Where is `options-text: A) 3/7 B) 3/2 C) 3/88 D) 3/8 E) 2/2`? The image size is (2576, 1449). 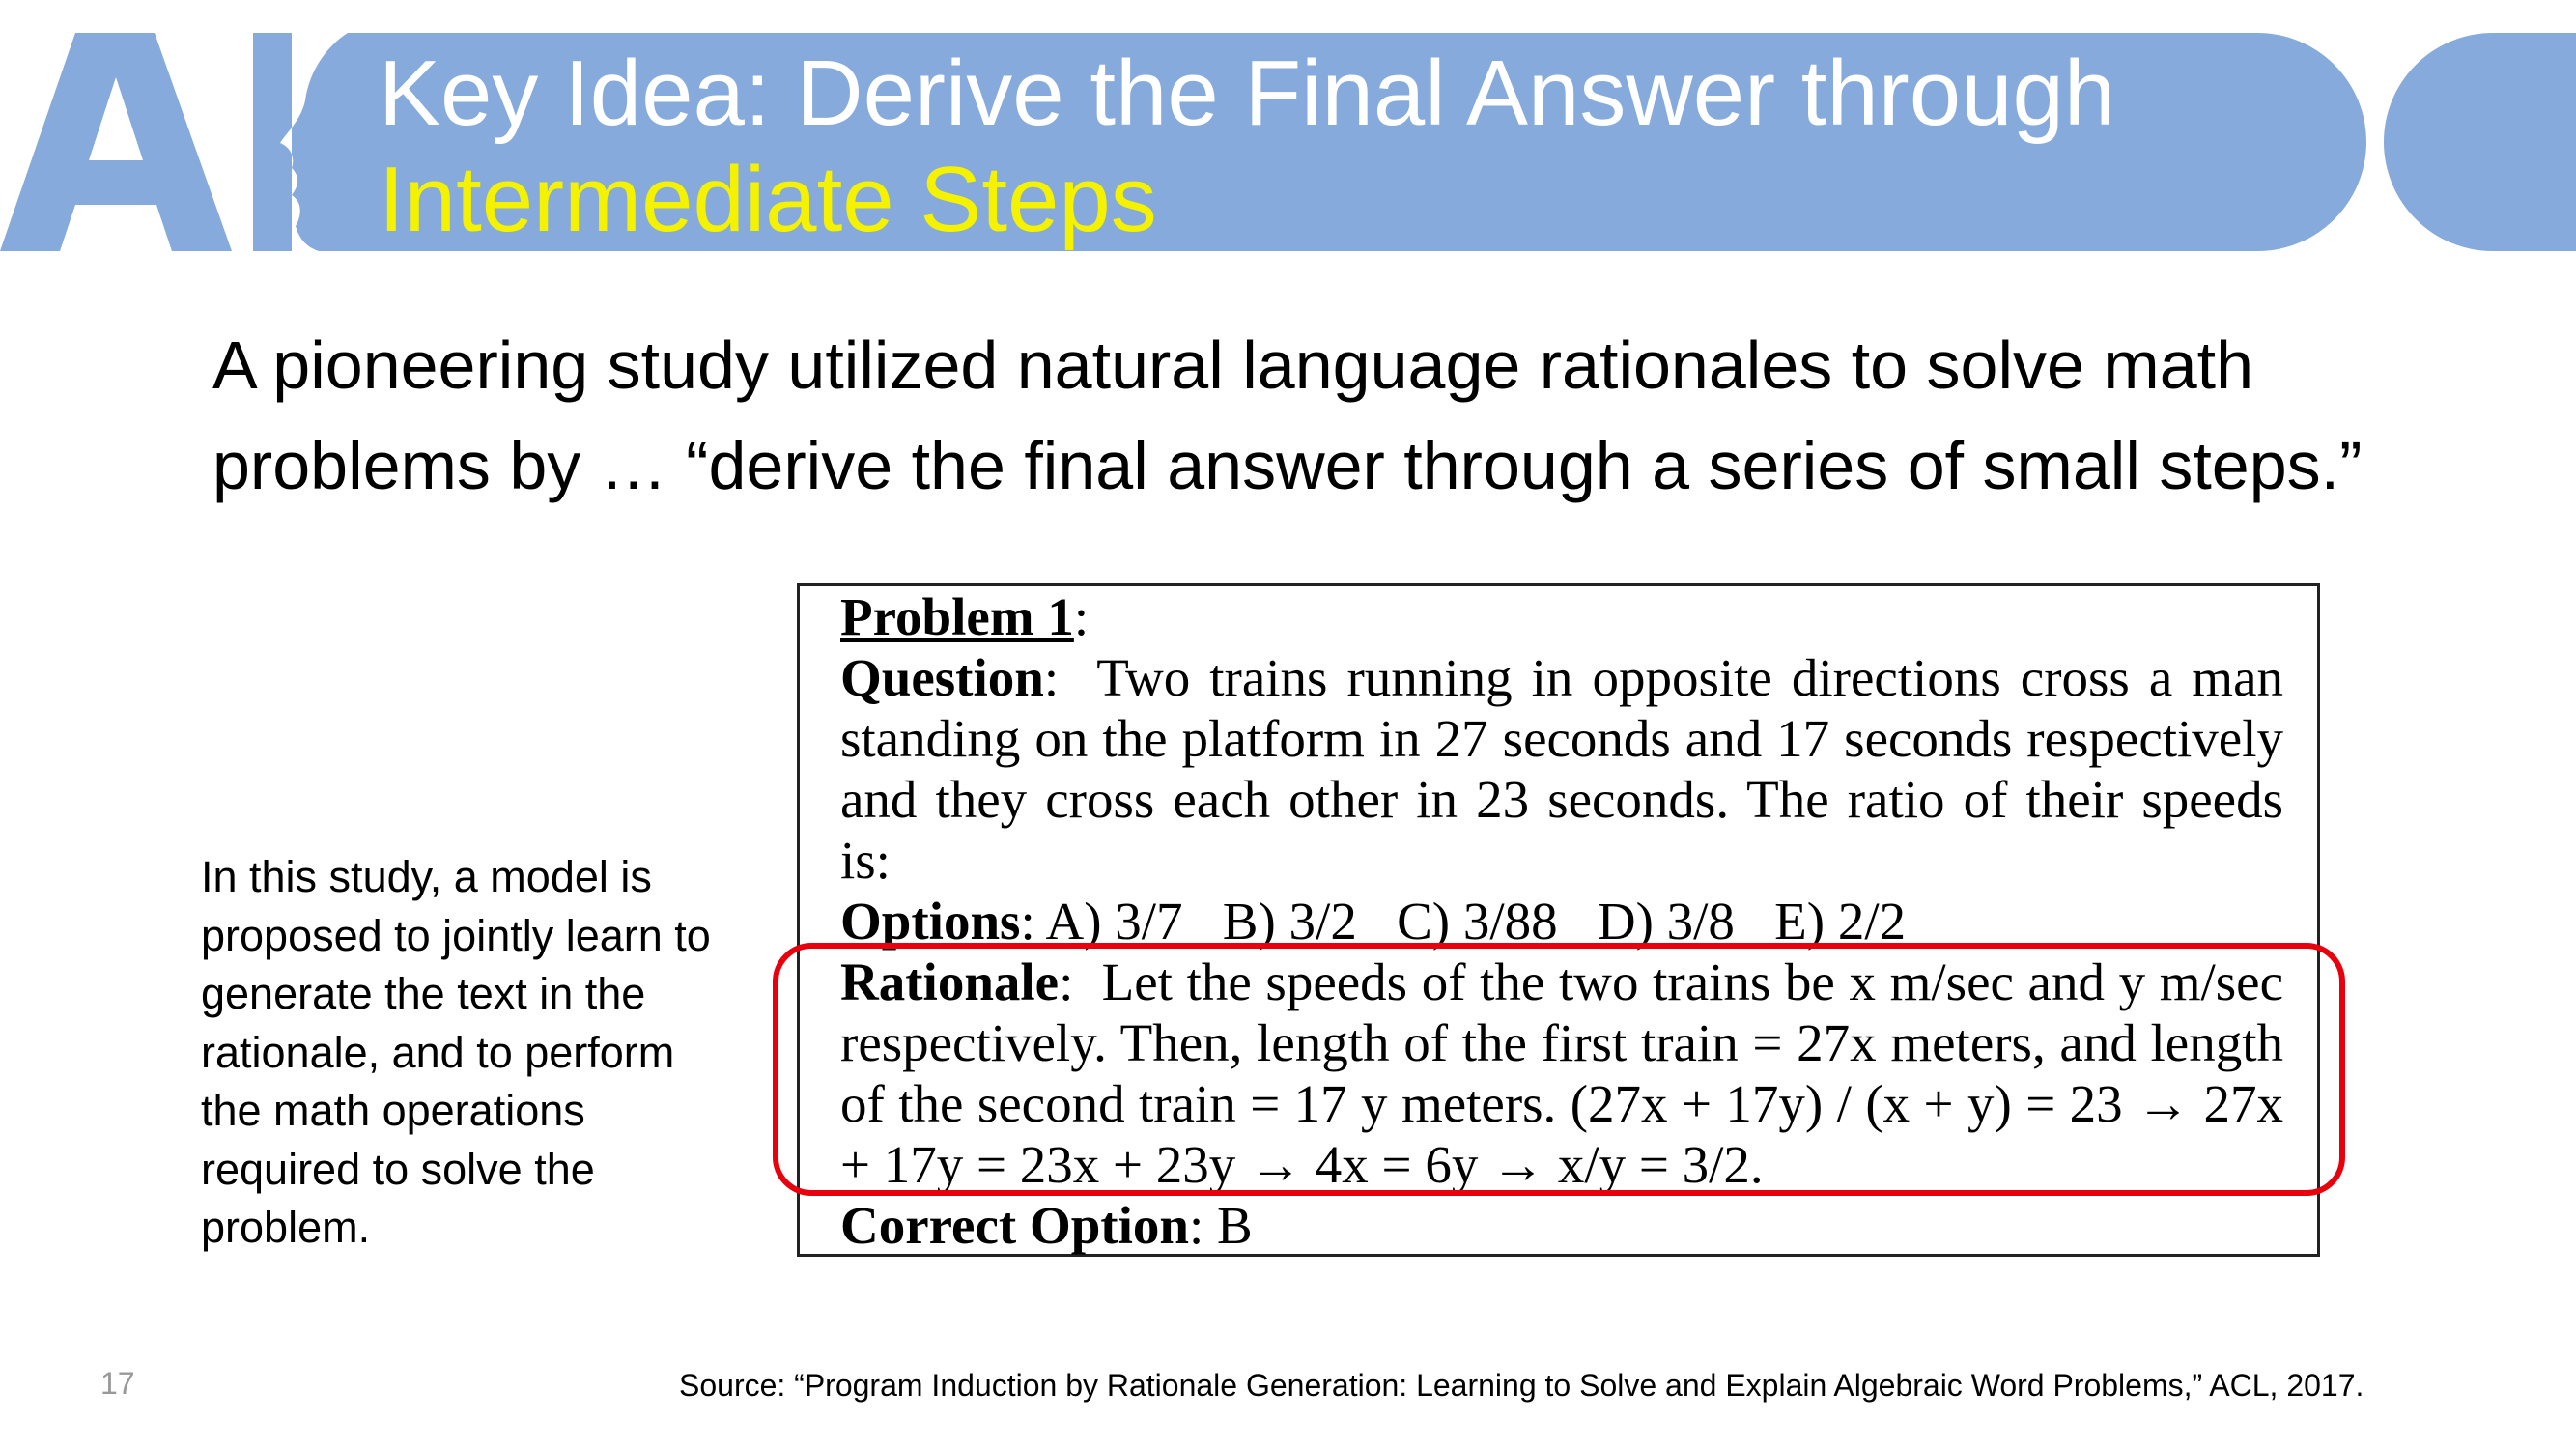 options-text: A) 3/7 B) 3/2 C) 3/88 D) 3/8 E) 2/2 is located at coordinates (1476, 921).